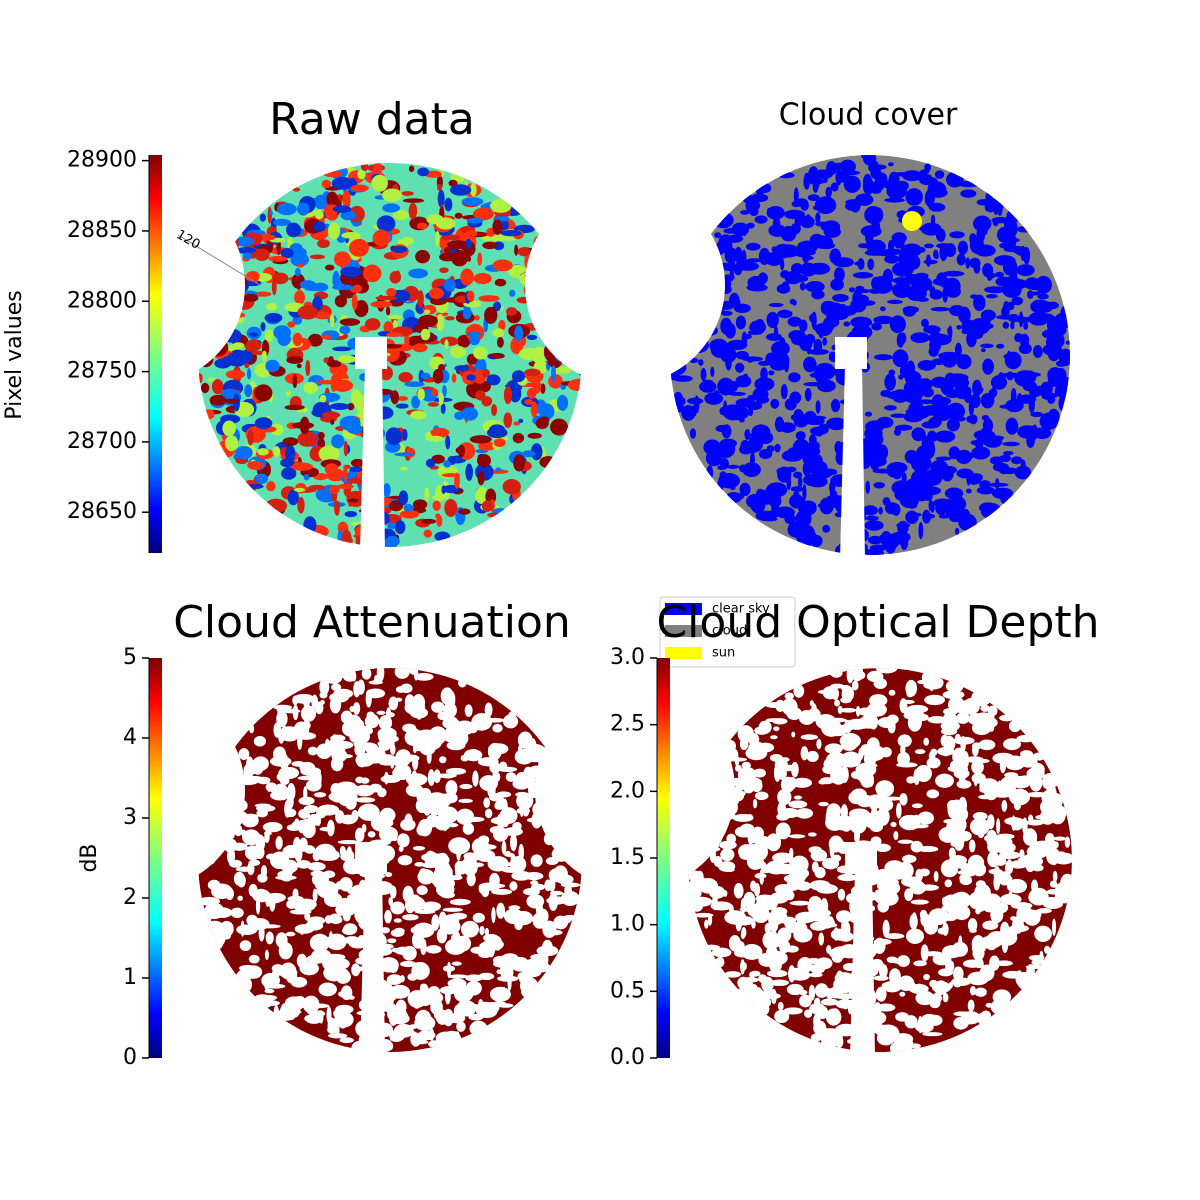 The width and height of the screenshot is (1200, 1200). Describe the element at coordinates (627, 924) in the screenshot. I see `colorbar-tick-label: 1.0` at that location.